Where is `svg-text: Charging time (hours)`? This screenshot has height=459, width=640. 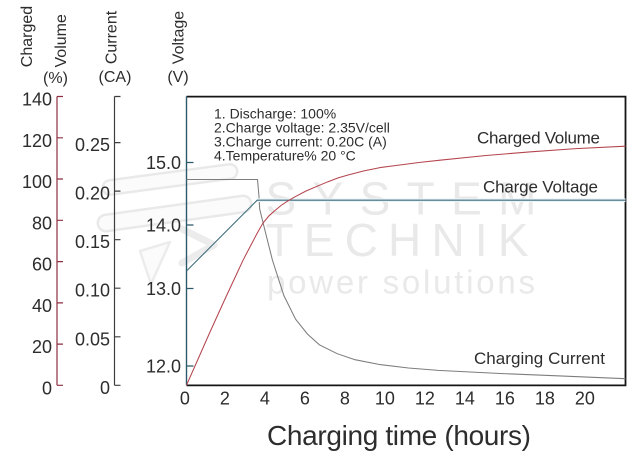
svg-text: Charging time (hours) is located at coordinates (399, 435).